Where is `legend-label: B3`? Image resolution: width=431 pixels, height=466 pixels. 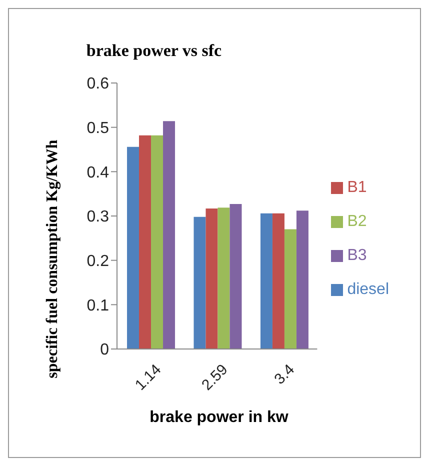 legend-label: B3 is located at coordinates (357, 255).